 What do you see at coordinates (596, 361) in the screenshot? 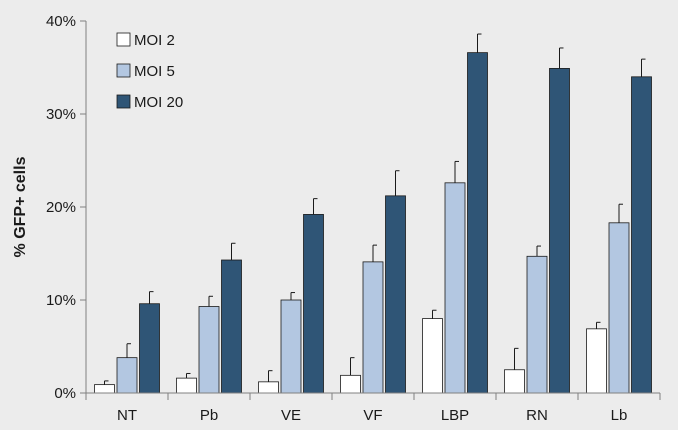
I see `bar-moi-2-lb` at bounding box center [596, 361].